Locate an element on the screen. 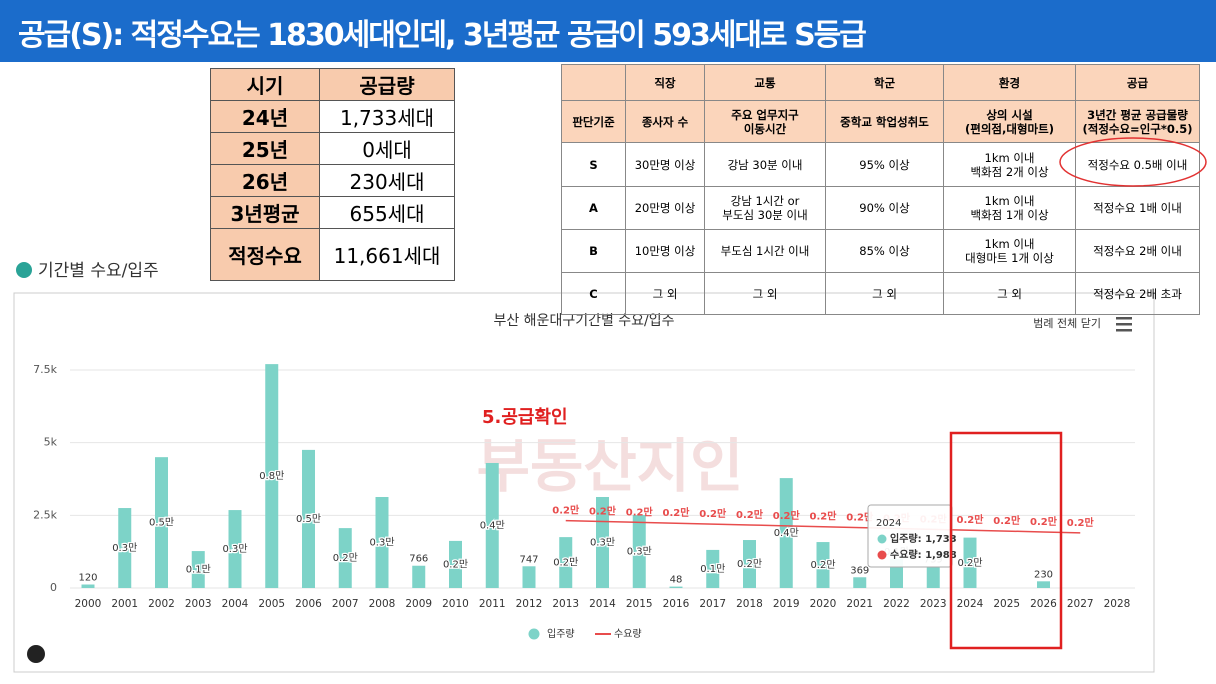  table-row: 24년 1,733세대 is located at coordinates (332, 116).